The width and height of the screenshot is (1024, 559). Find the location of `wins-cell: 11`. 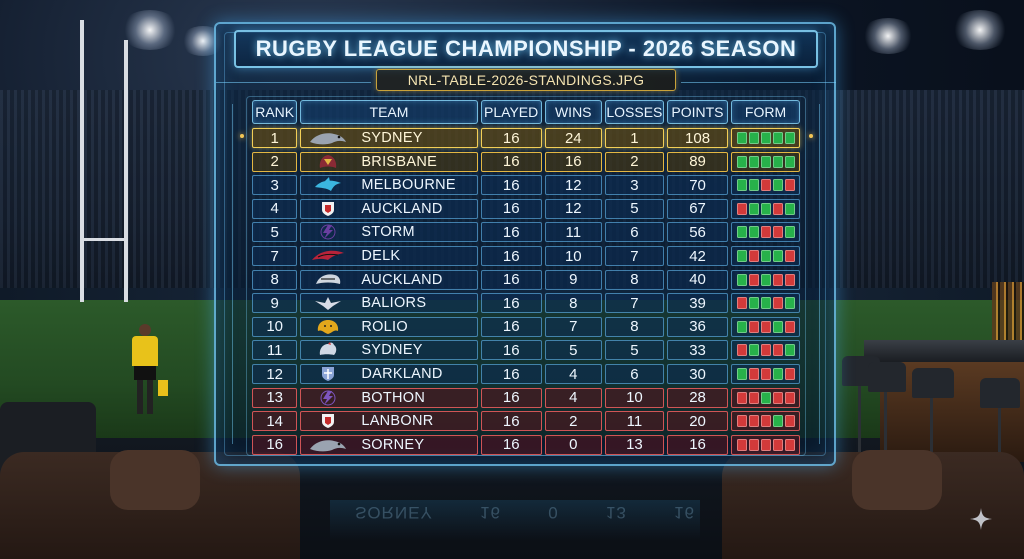

wins-cell: 11 is located at coordinates (573, 232).